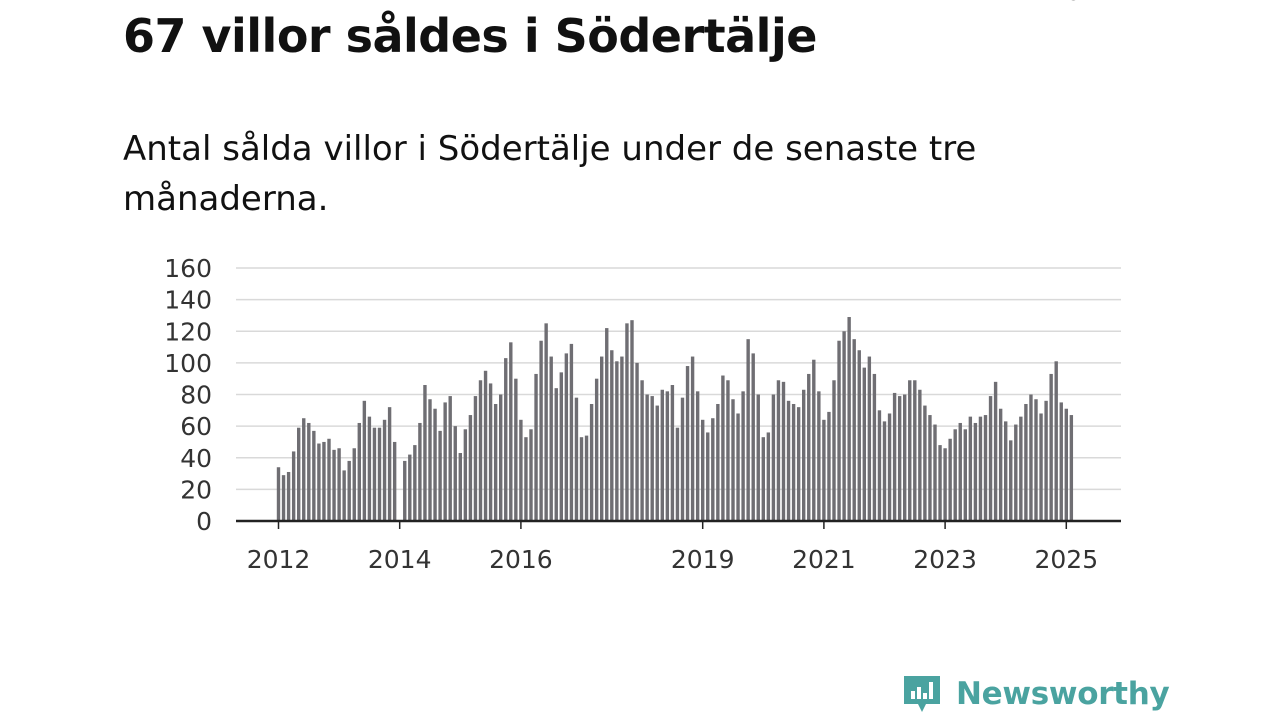  I want to click on x-tick-label: 2014, so click(400, 559).